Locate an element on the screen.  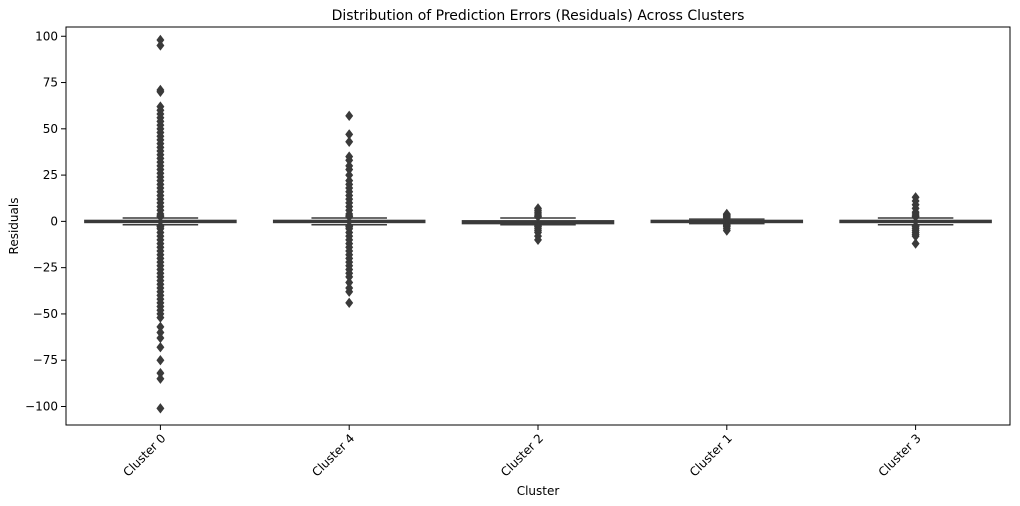
y-tick-label: −100 is located at coordinates (41, 406).